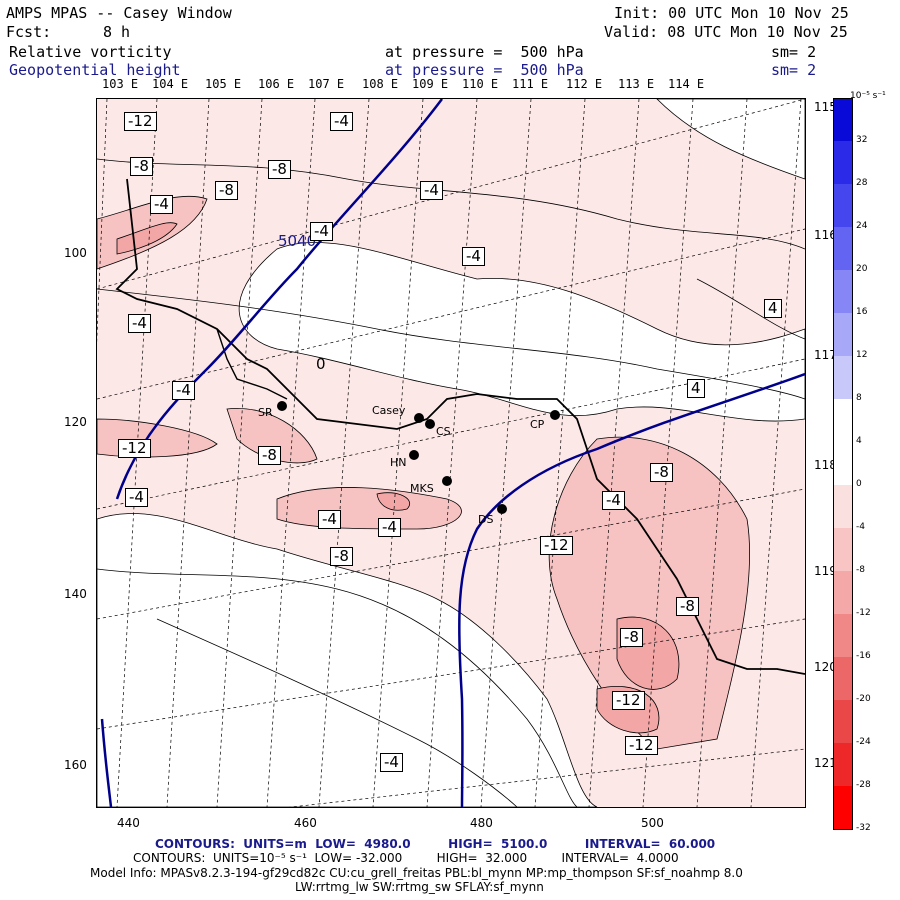 Image resolution: width=900 pixels, height=900 pixels. Describe the element at coordinates (862, 355) in the screenshot. I see `colorbar-label: 12` at that location.